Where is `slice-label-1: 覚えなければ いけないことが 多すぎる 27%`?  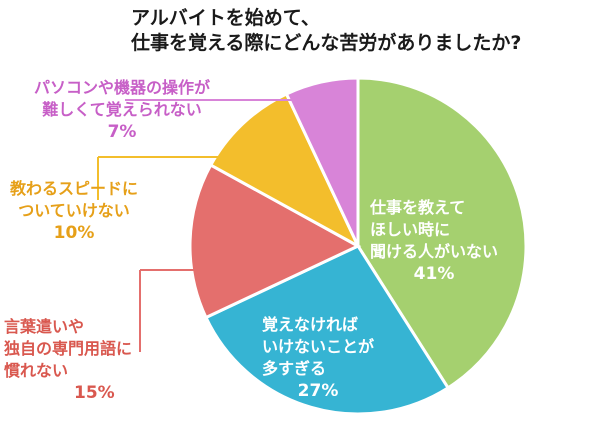 slice-label-1: 覚えなければ いけないことが 多すぎる 27% is located at coordinates (318, 358).